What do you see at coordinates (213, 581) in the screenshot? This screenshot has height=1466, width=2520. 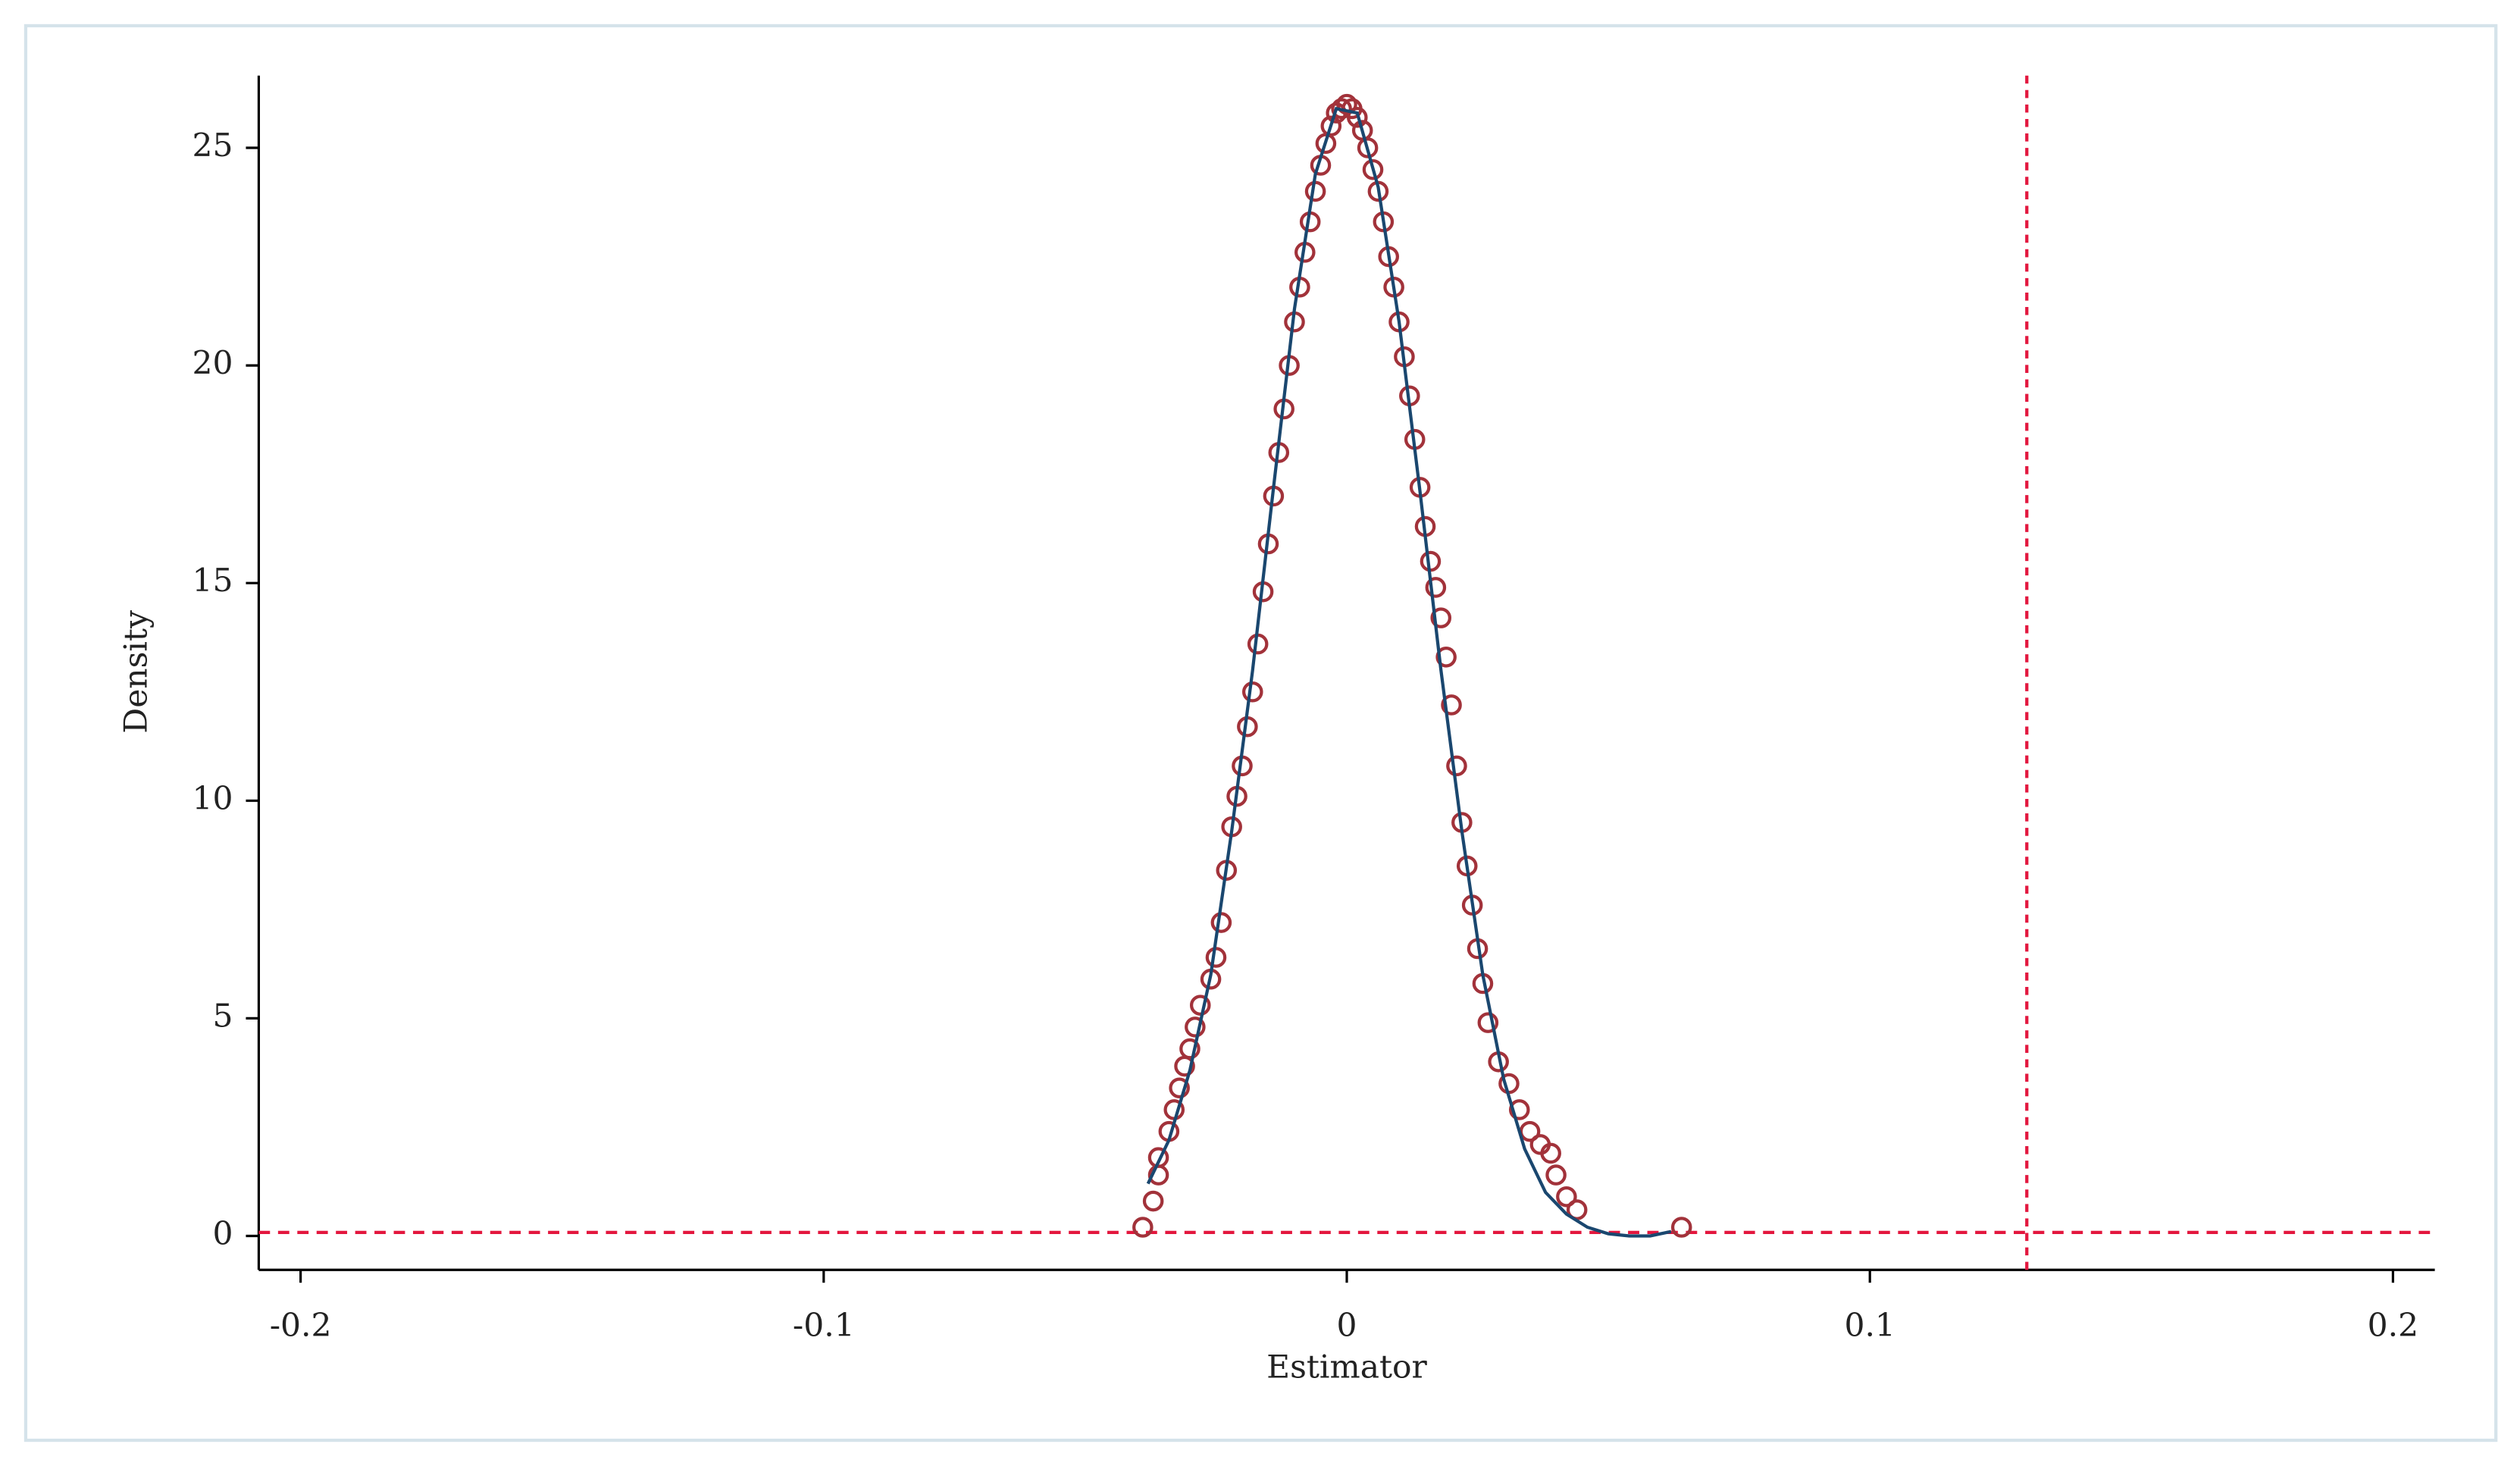 I see `y-tick-label: 15` at bounding box center [213, 581].